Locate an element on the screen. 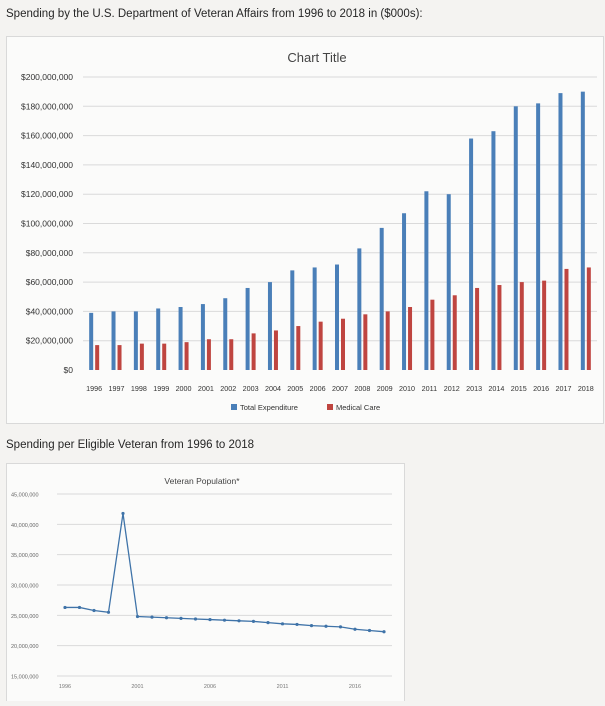  legend-swatch-total is located at coordinates (234, 407).